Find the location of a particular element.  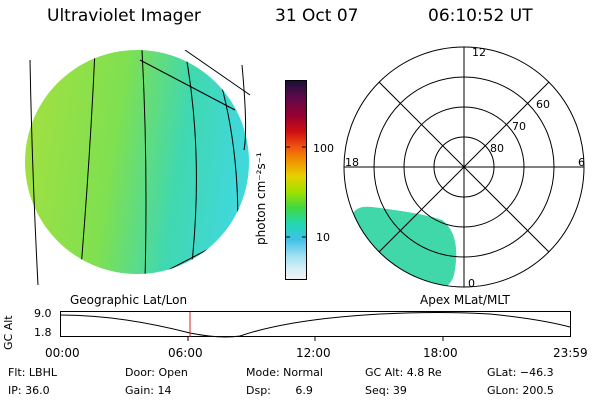

altitude-curve is located at coordinates (315, 325).